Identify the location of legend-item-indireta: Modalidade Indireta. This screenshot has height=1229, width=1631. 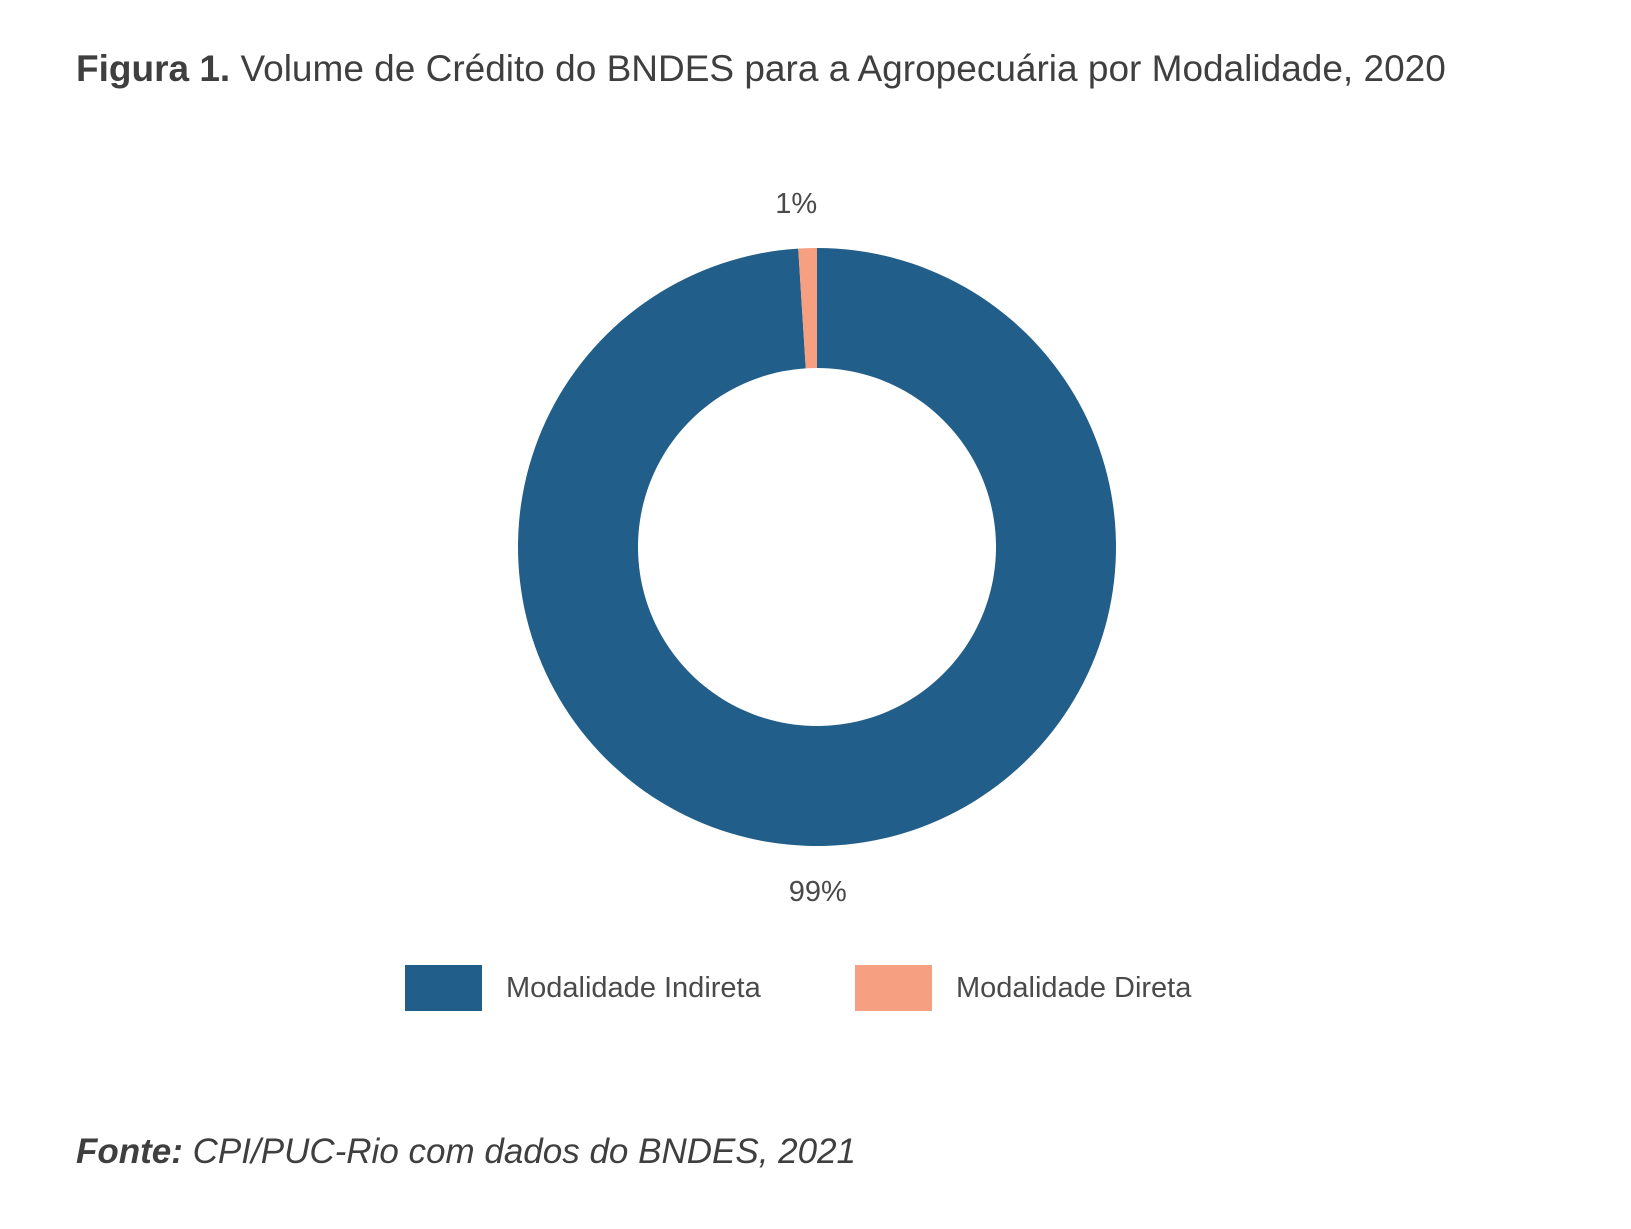
(583, 988).